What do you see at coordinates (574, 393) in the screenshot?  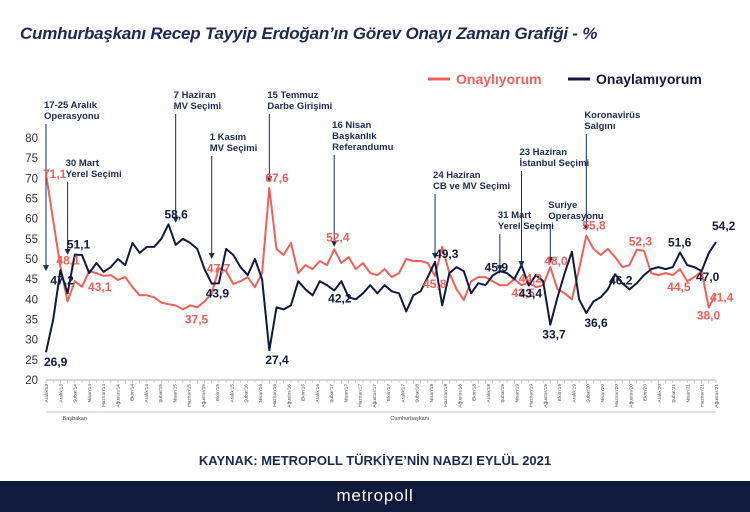 I see `x-tick-label: Aralık'19` at bounding box center [574, 393].